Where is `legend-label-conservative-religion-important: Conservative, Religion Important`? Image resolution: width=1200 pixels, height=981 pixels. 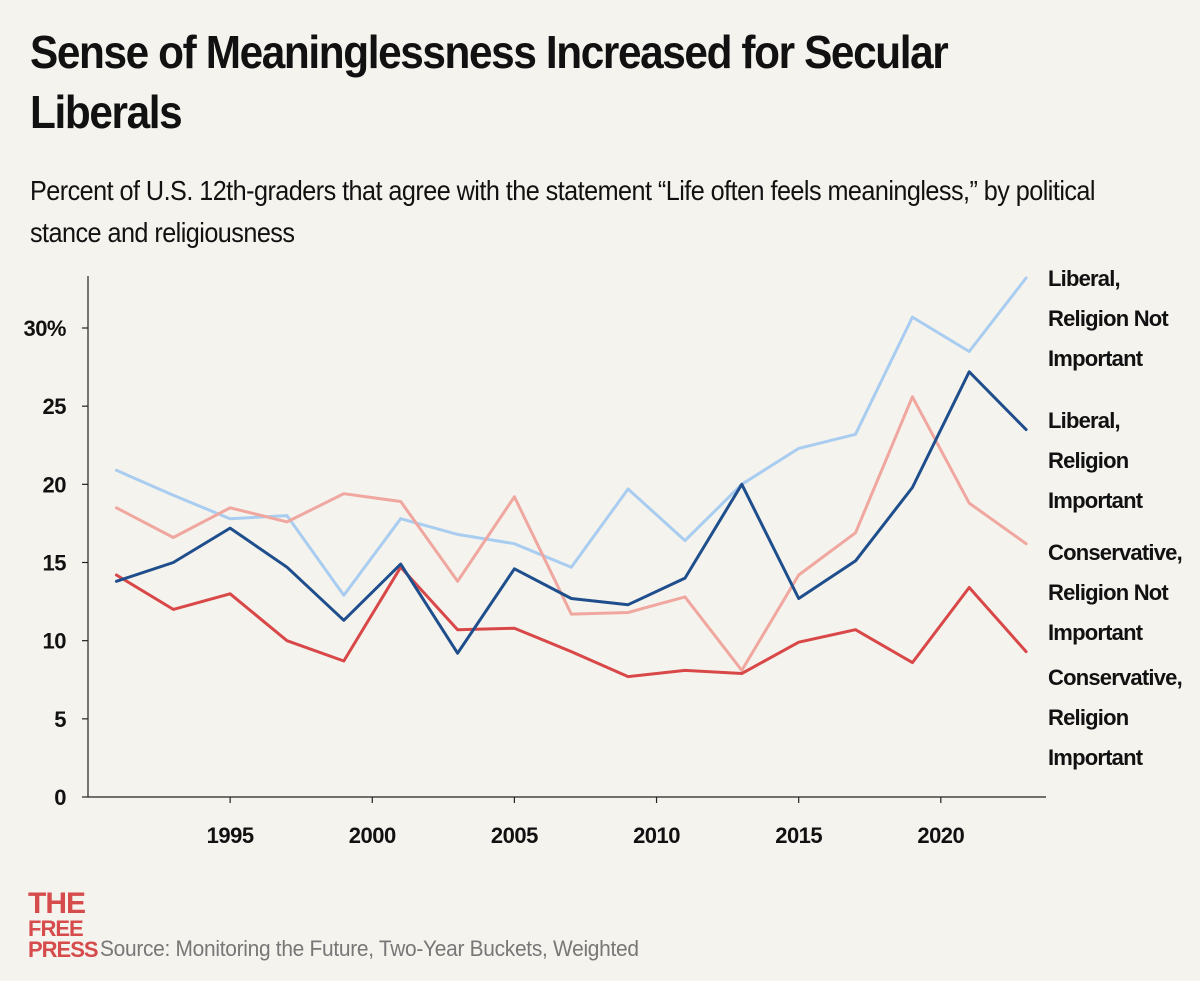
legend-label-conservative-religion-important: Conservative, Religion Important is located at coordinates (1115, 717).